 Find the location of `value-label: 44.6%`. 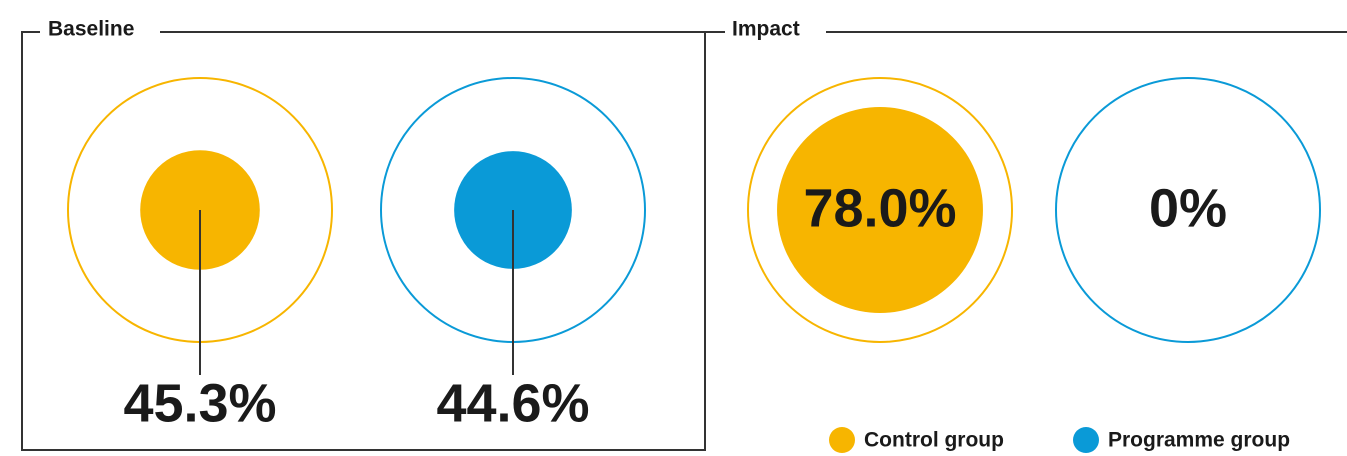

value-label: 44.6% is located at coordinates (512, 403).